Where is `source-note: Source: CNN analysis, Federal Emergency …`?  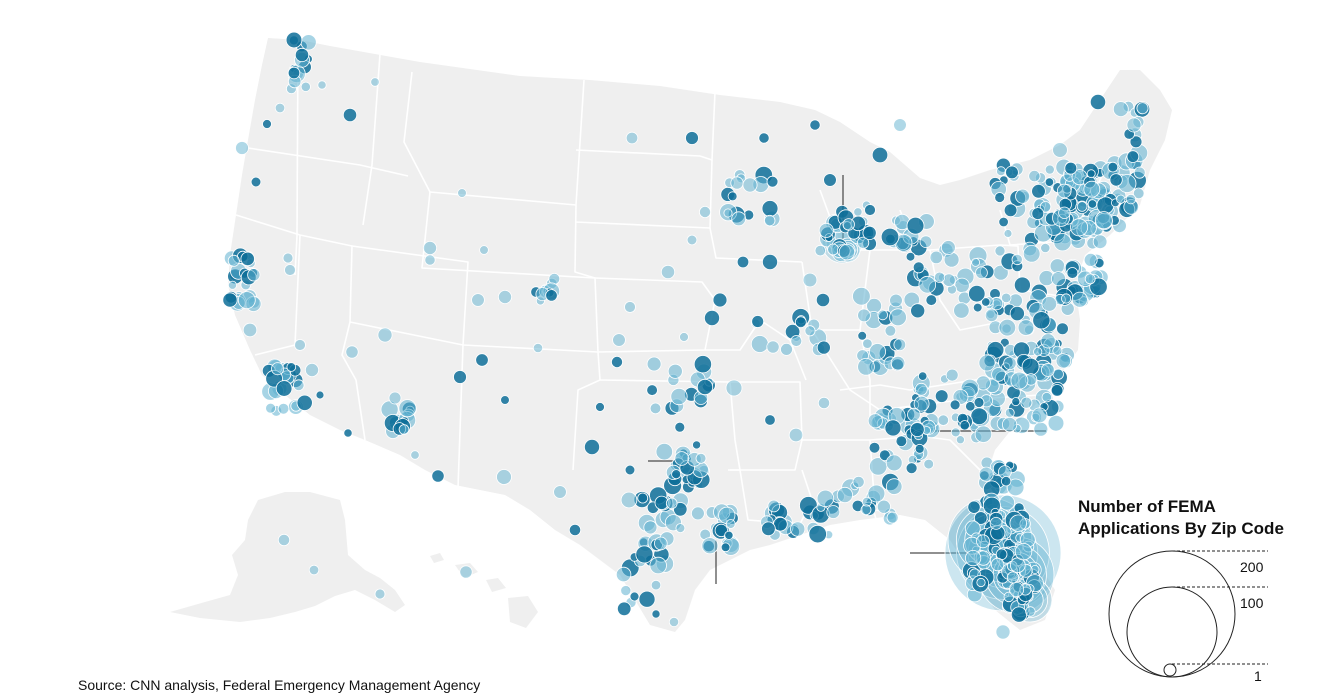 source-note: Source: CNN analysis, Federal Emergency … is located at coordinates (279, 685).